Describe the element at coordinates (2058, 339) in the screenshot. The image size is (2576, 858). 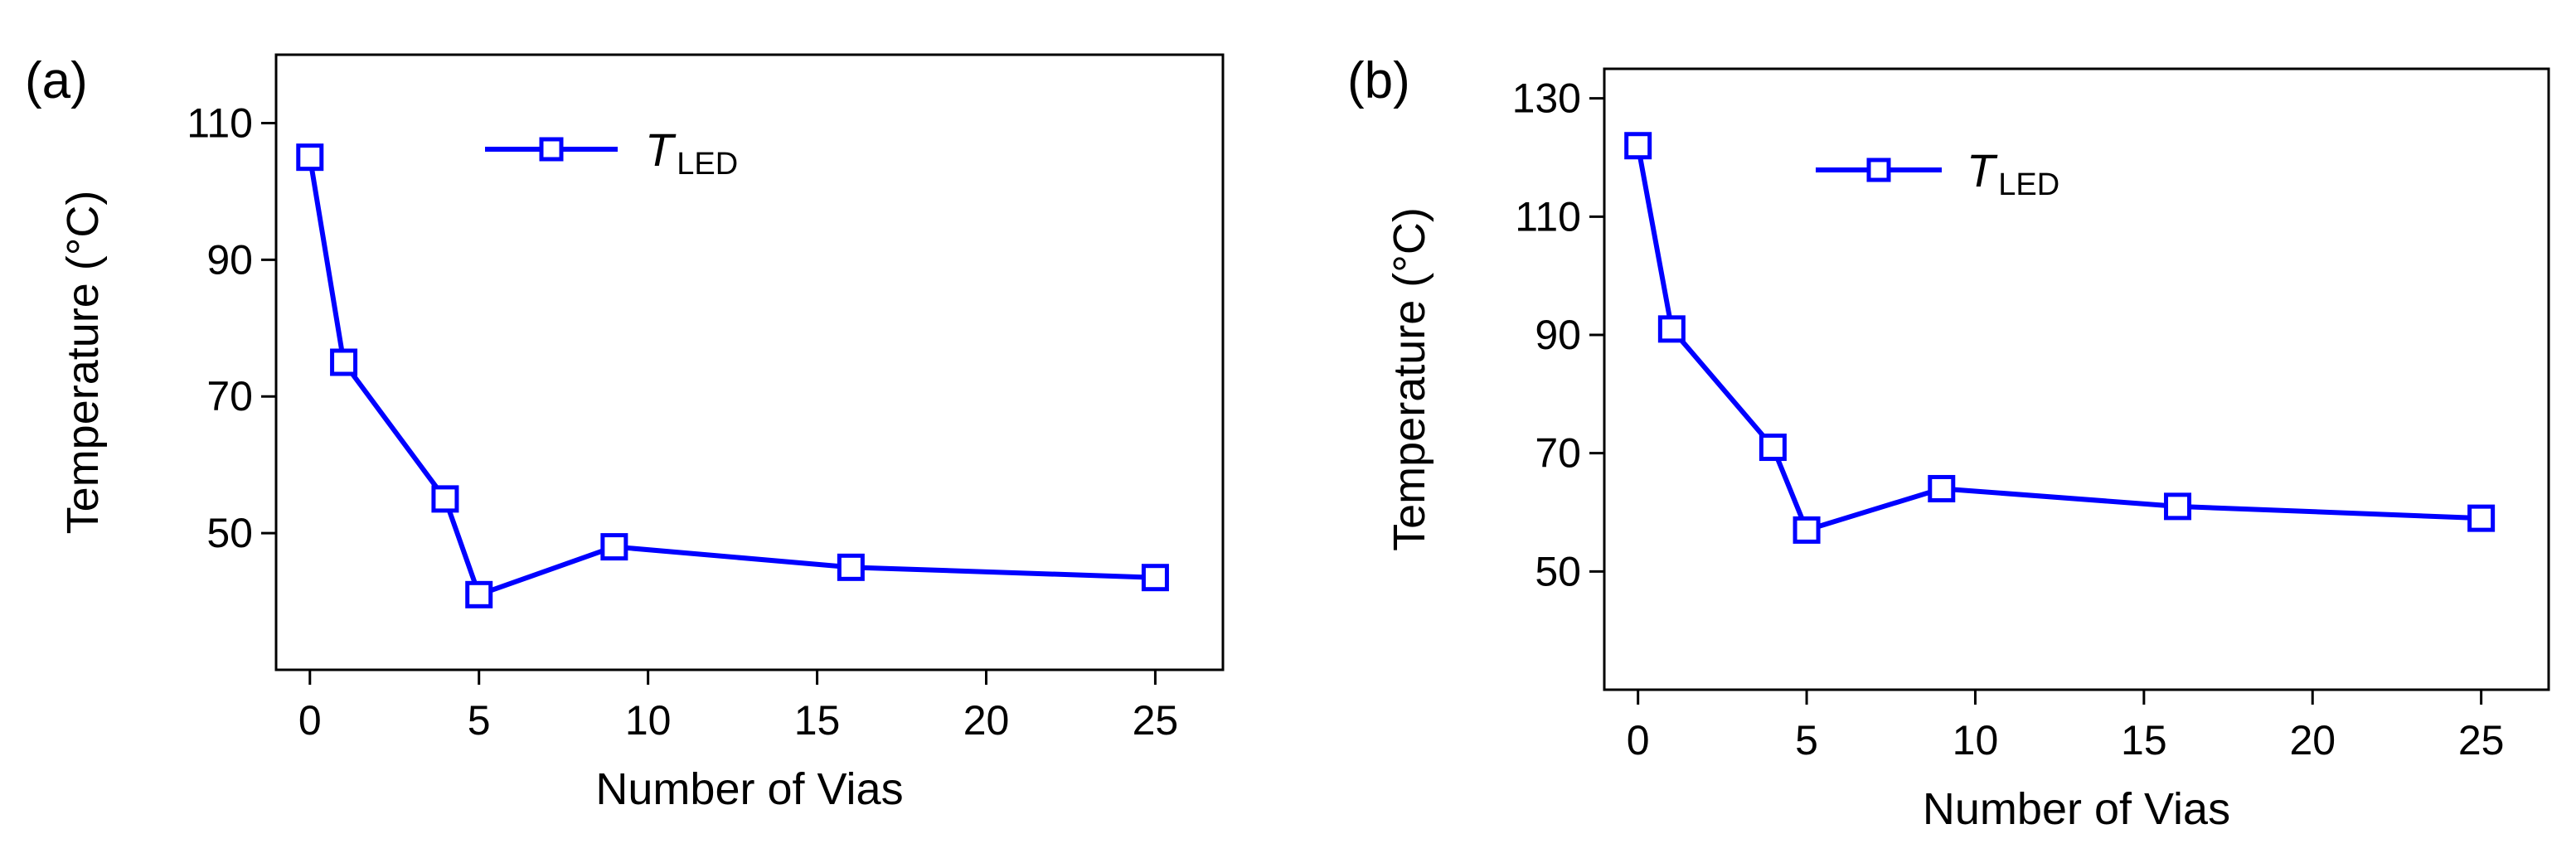
I see `series-line` at that location.